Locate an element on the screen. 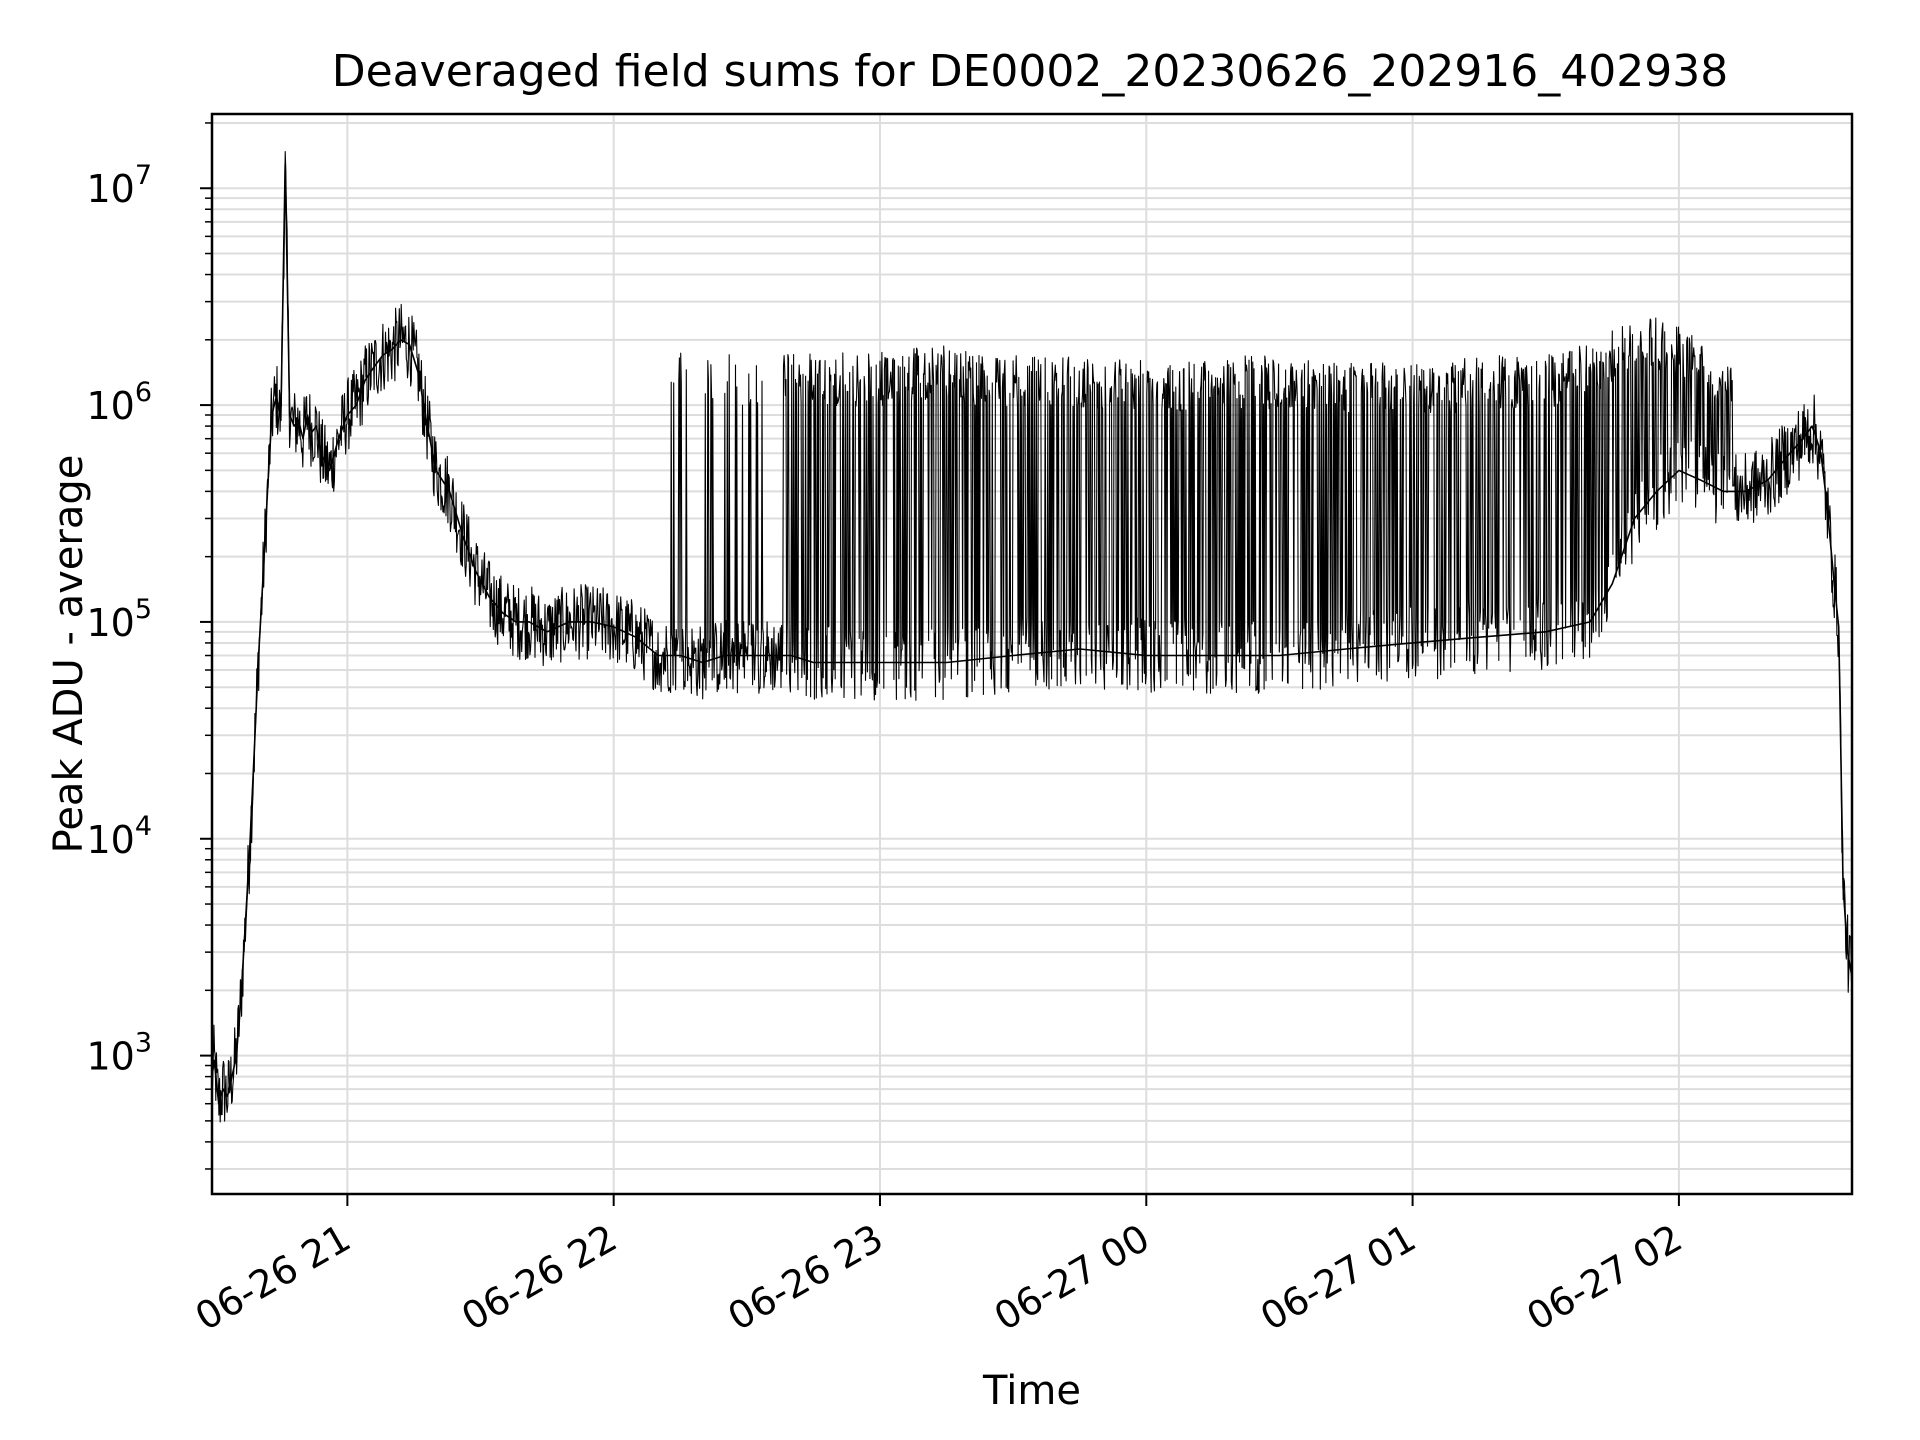 The width and height of the screenshot is (1920, 1440). y-tick-label: 10³ is located at coordinates (119, 1053).